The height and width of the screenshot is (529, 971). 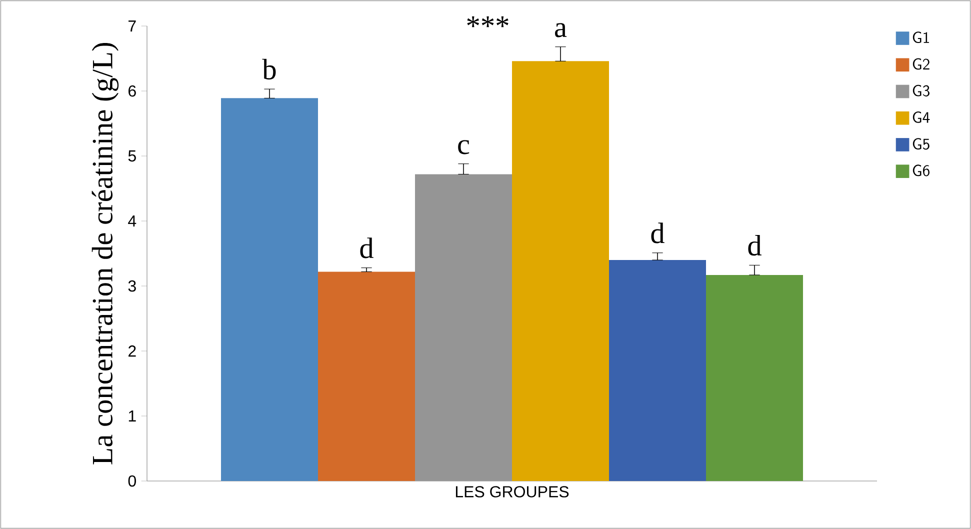 What do you see at coordinates (132, 221) in the screenshot?
I see `y-tick-label: 4` at bounding box center [132, 221].